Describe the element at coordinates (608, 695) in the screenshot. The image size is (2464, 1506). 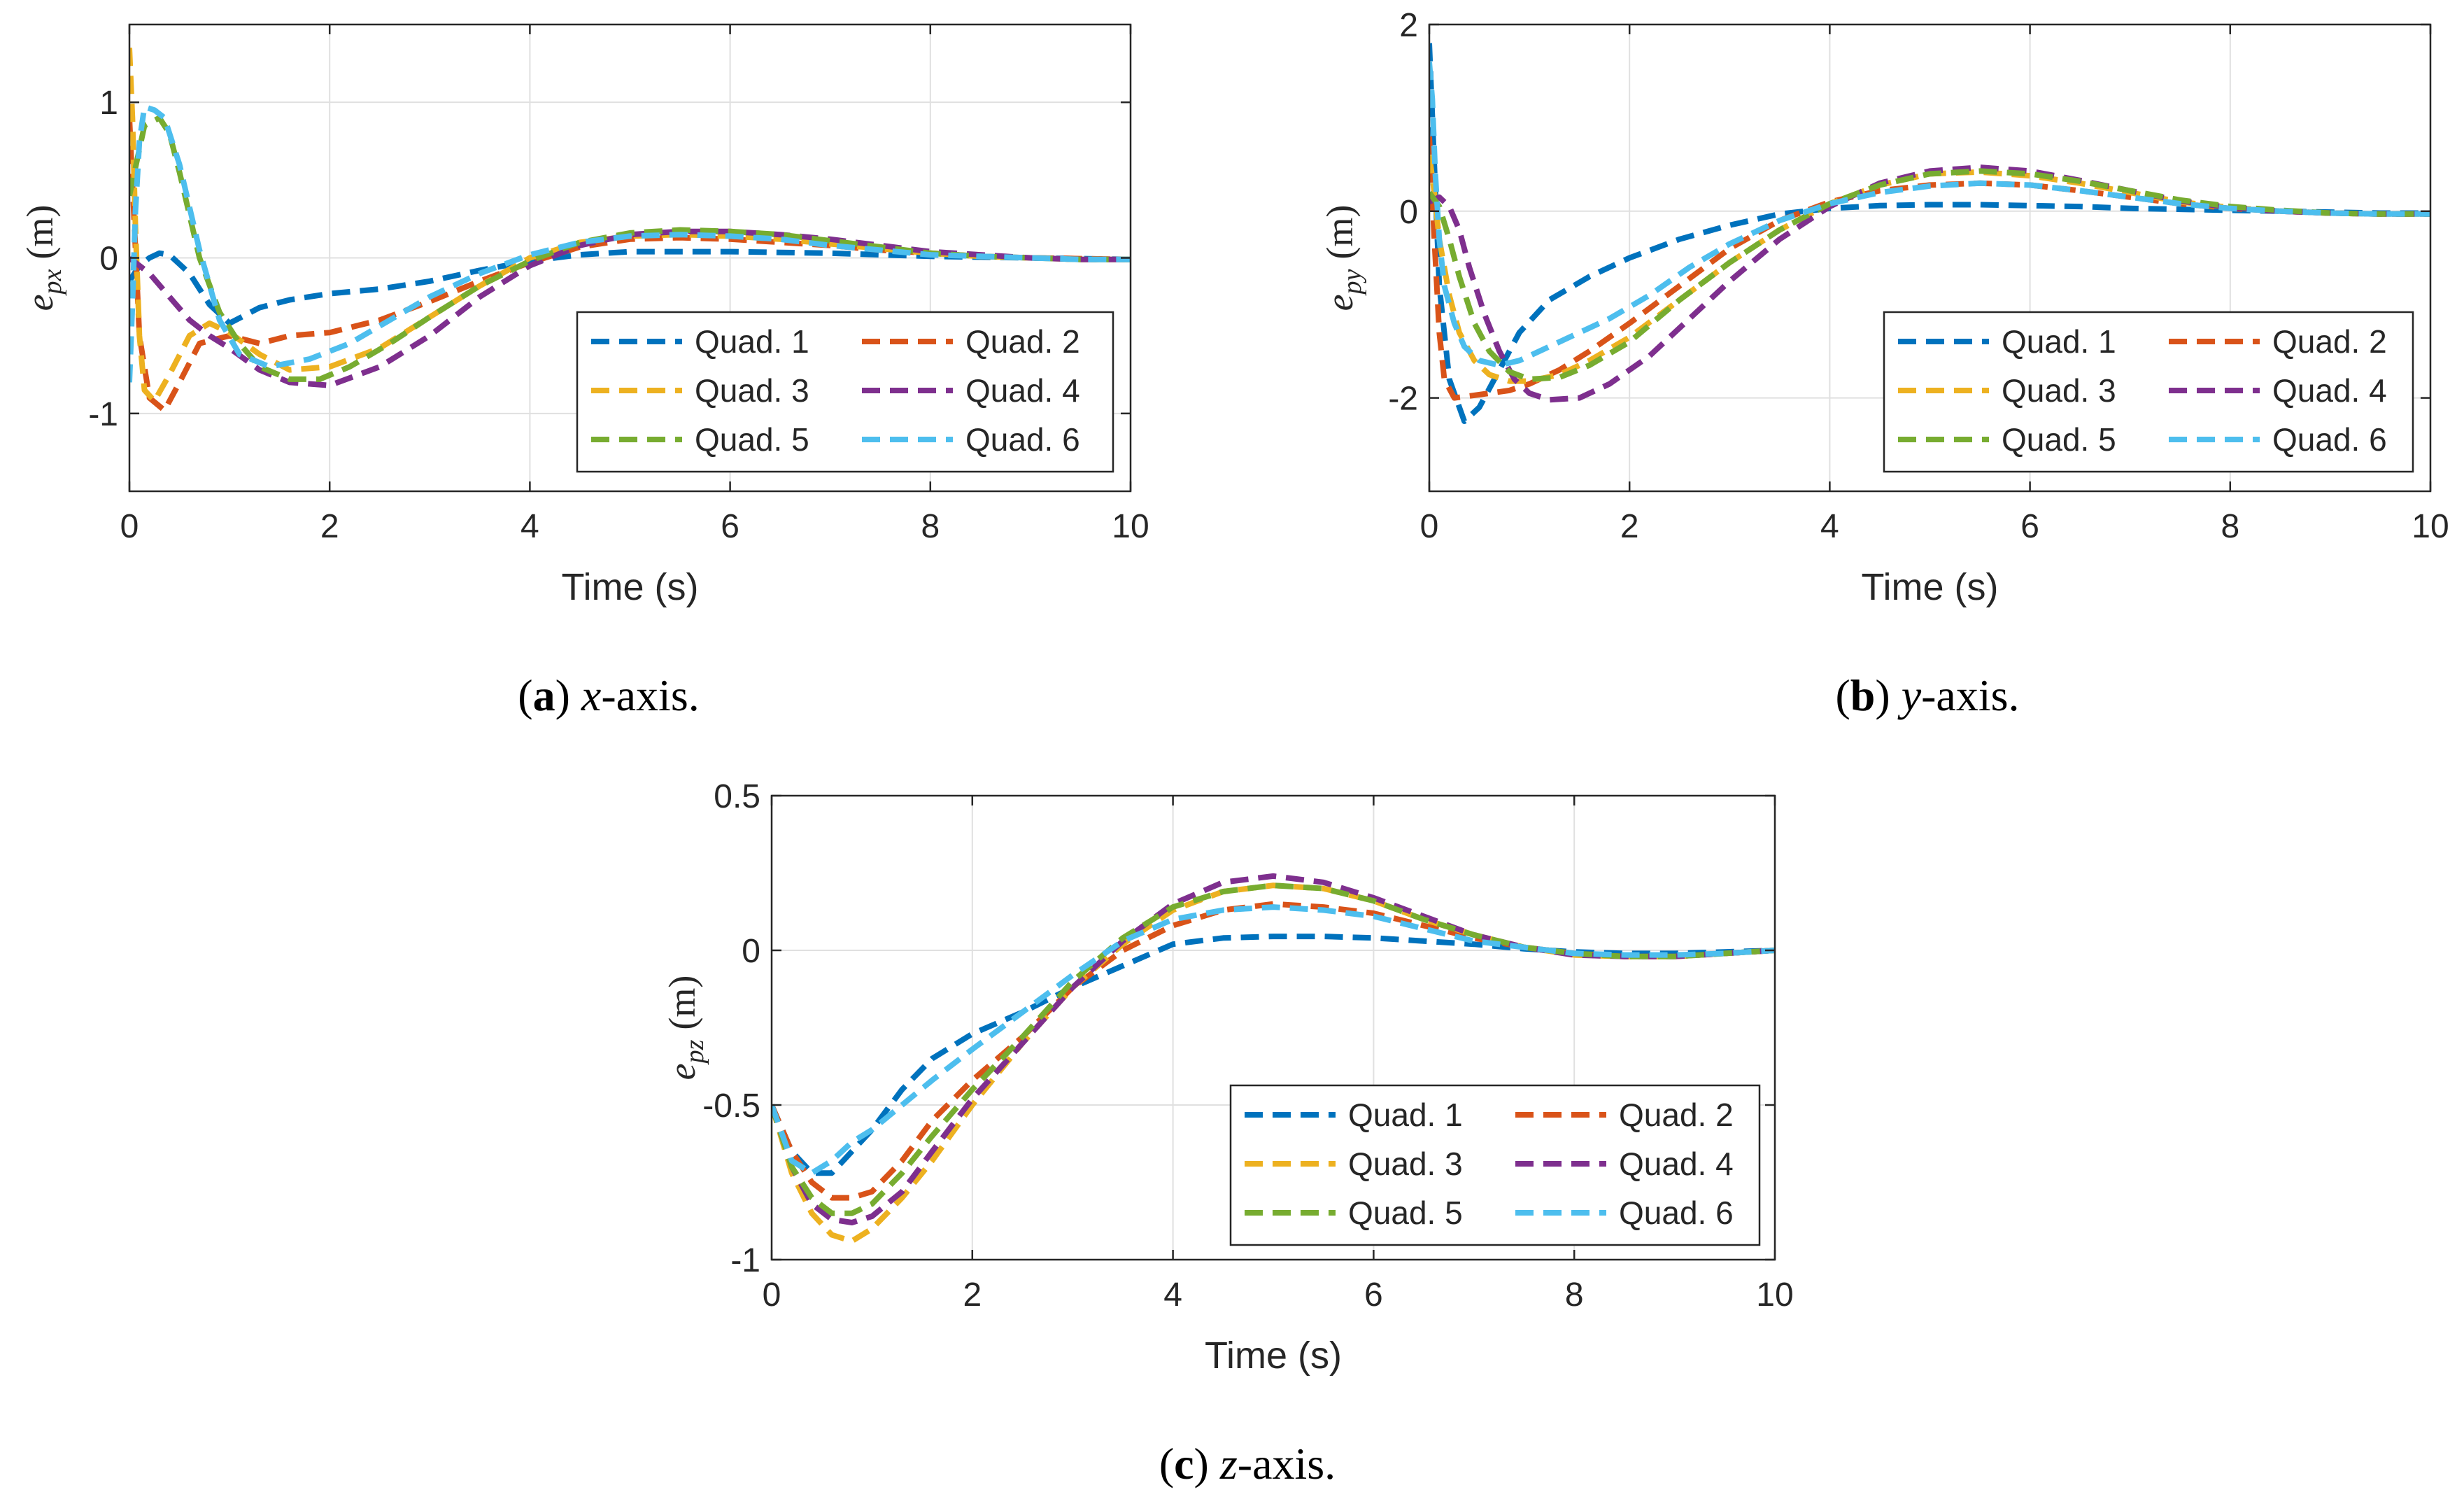
I see `chart-a-caption: (a) x-axis.` at that location.